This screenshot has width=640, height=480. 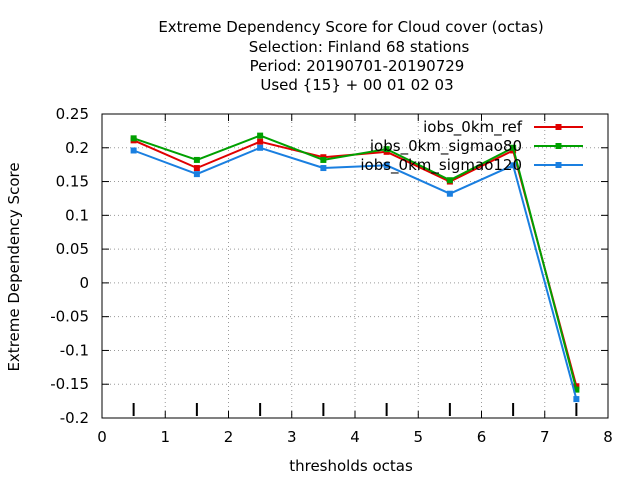 What do you see at coordinates (608, 437) in the screenshot?
I see `x-tick-label: 8` at bounding box center [608, 437].